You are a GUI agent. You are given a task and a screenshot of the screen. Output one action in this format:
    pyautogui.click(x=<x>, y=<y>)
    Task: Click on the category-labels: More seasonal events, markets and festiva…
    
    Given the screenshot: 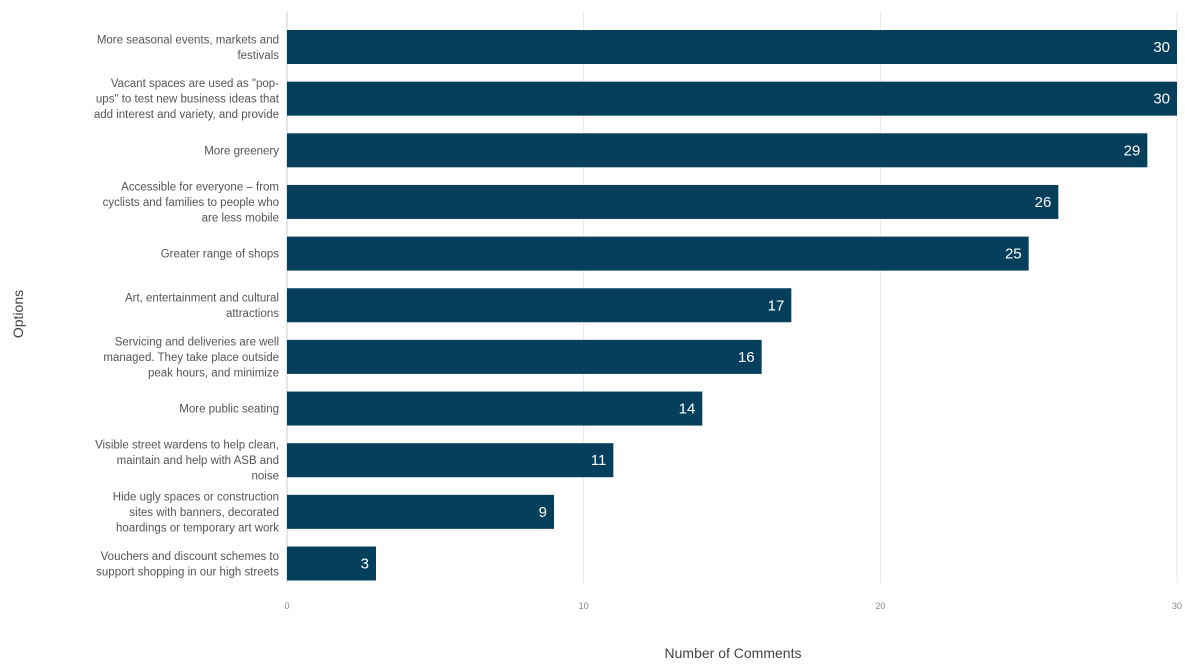 What is the action you would take?
    pyautogui.click(x=187, y=306)
    